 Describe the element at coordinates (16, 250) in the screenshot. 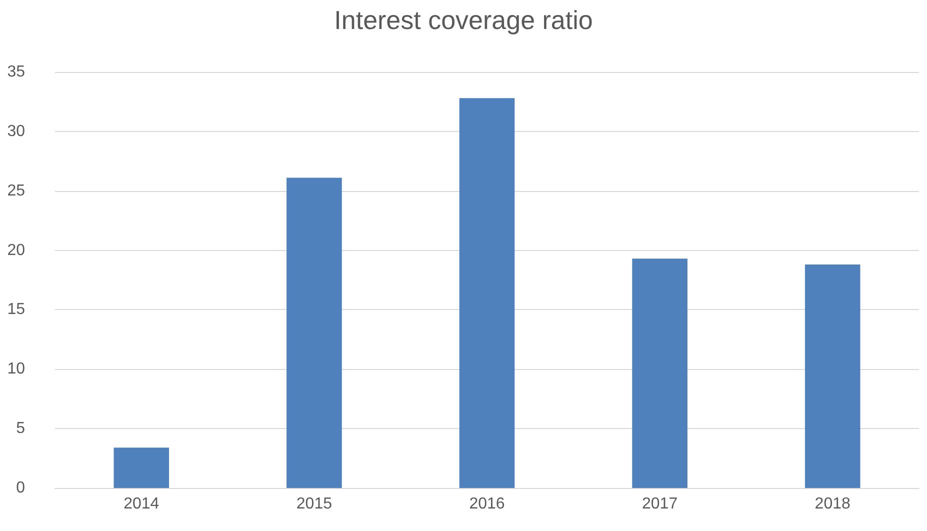

I see `y-tick-label: 20` at that location.